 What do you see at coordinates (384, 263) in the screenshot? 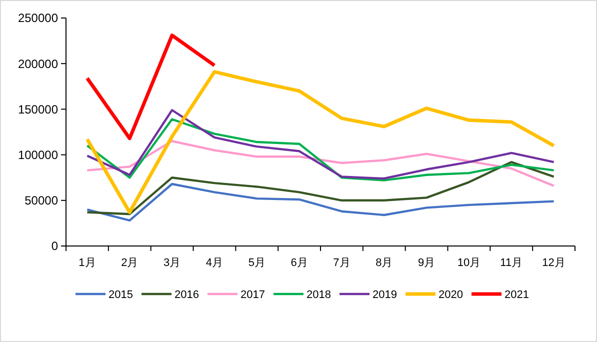
I see `x-tick-label: 8月` at bounding box center [384, 263].